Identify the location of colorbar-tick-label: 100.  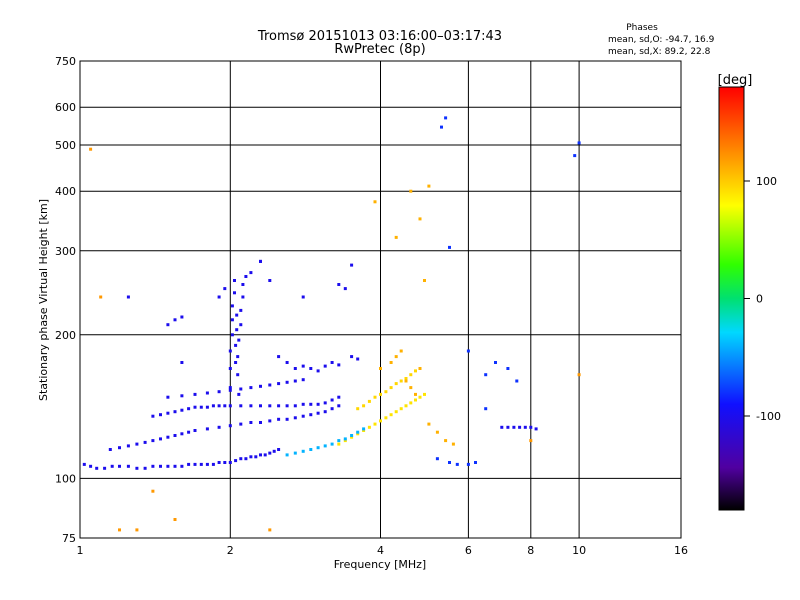
(766, 181).